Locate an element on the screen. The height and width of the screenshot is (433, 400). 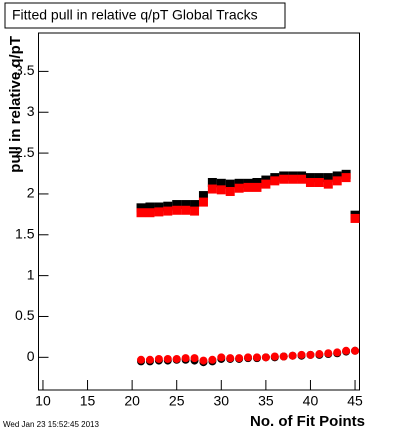
x-tick-label: 45 is located at coordinates (355, 401).